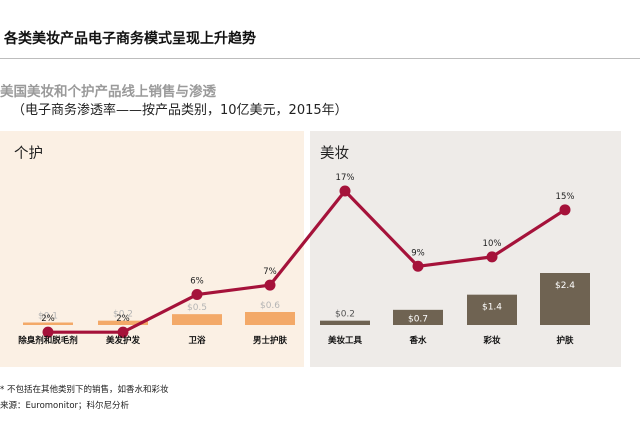 The height and width of the screenshot is (426, 640). I want to click on category-label: 美发护发, so click(123, 340).